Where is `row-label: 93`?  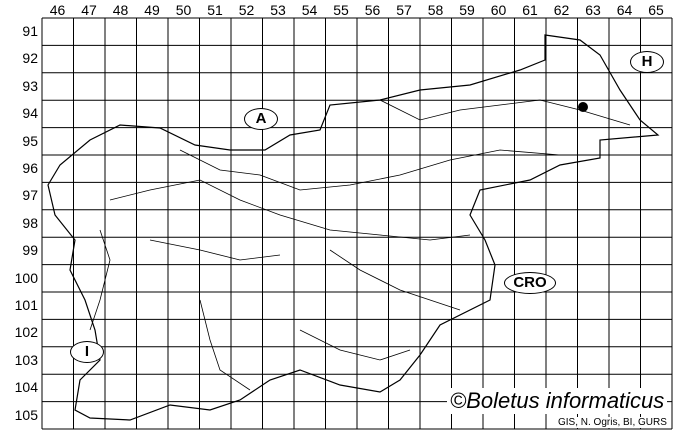
row-label: 93 is located at coordinates (30, 85).